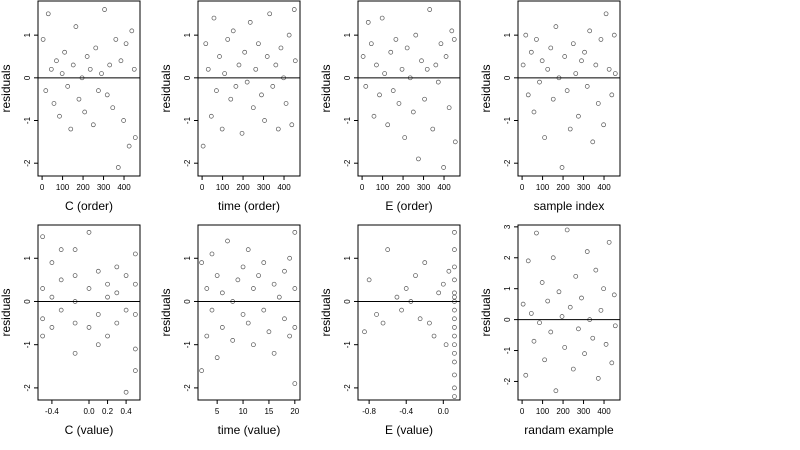 Image resolution: width=800 pixels, height=450 pixels. I want to click on x-tick-label: 100, so click(543, 187).